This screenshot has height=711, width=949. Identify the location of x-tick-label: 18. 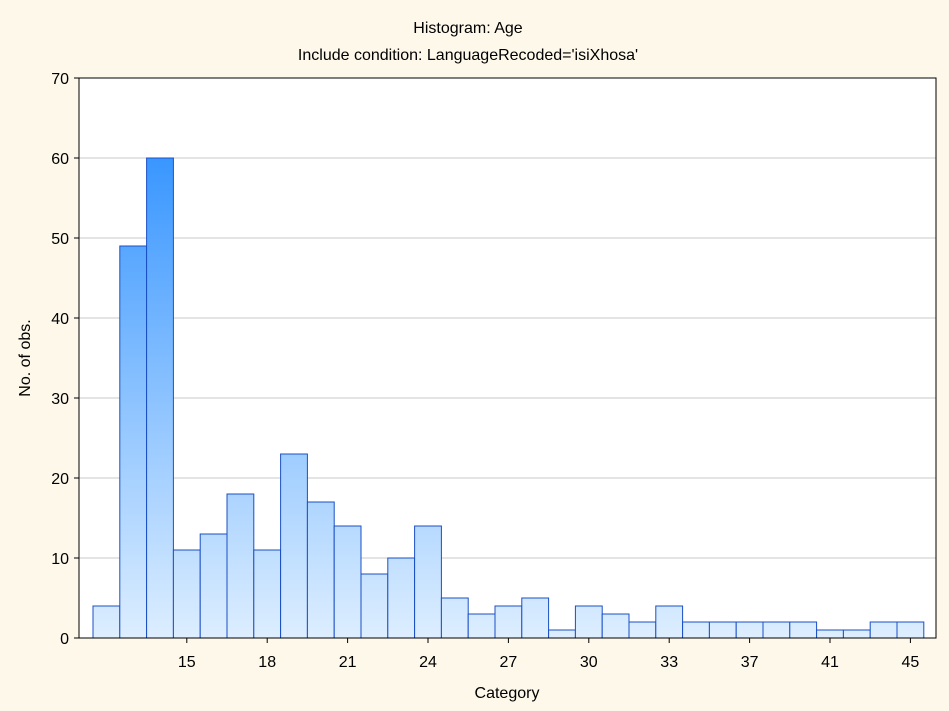
(267, 662).